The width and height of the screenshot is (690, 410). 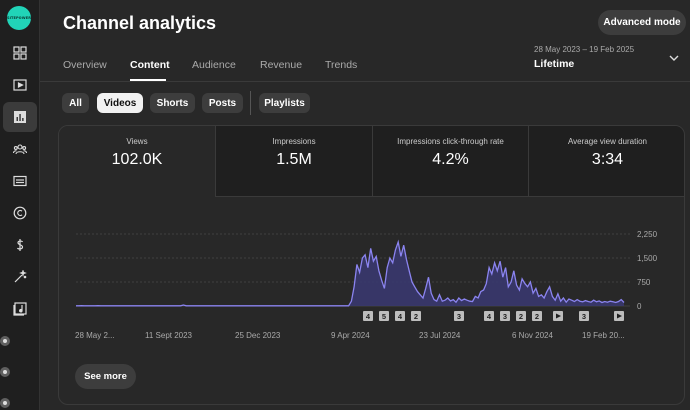 I want to click on metric-value: 1.5M, so click(x=294, y=159).